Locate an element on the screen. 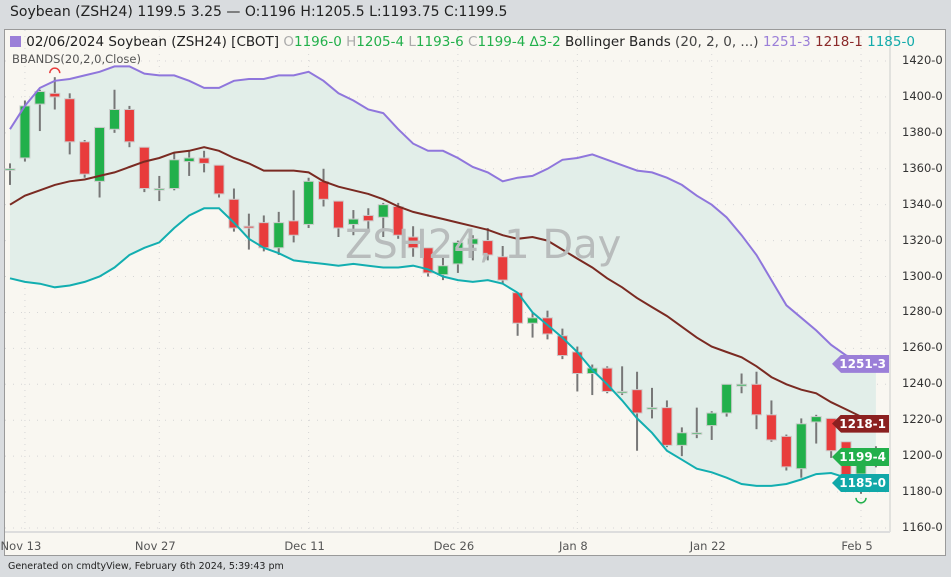  x-tick-label: Dec 26 is located at coordinates (454, 546).